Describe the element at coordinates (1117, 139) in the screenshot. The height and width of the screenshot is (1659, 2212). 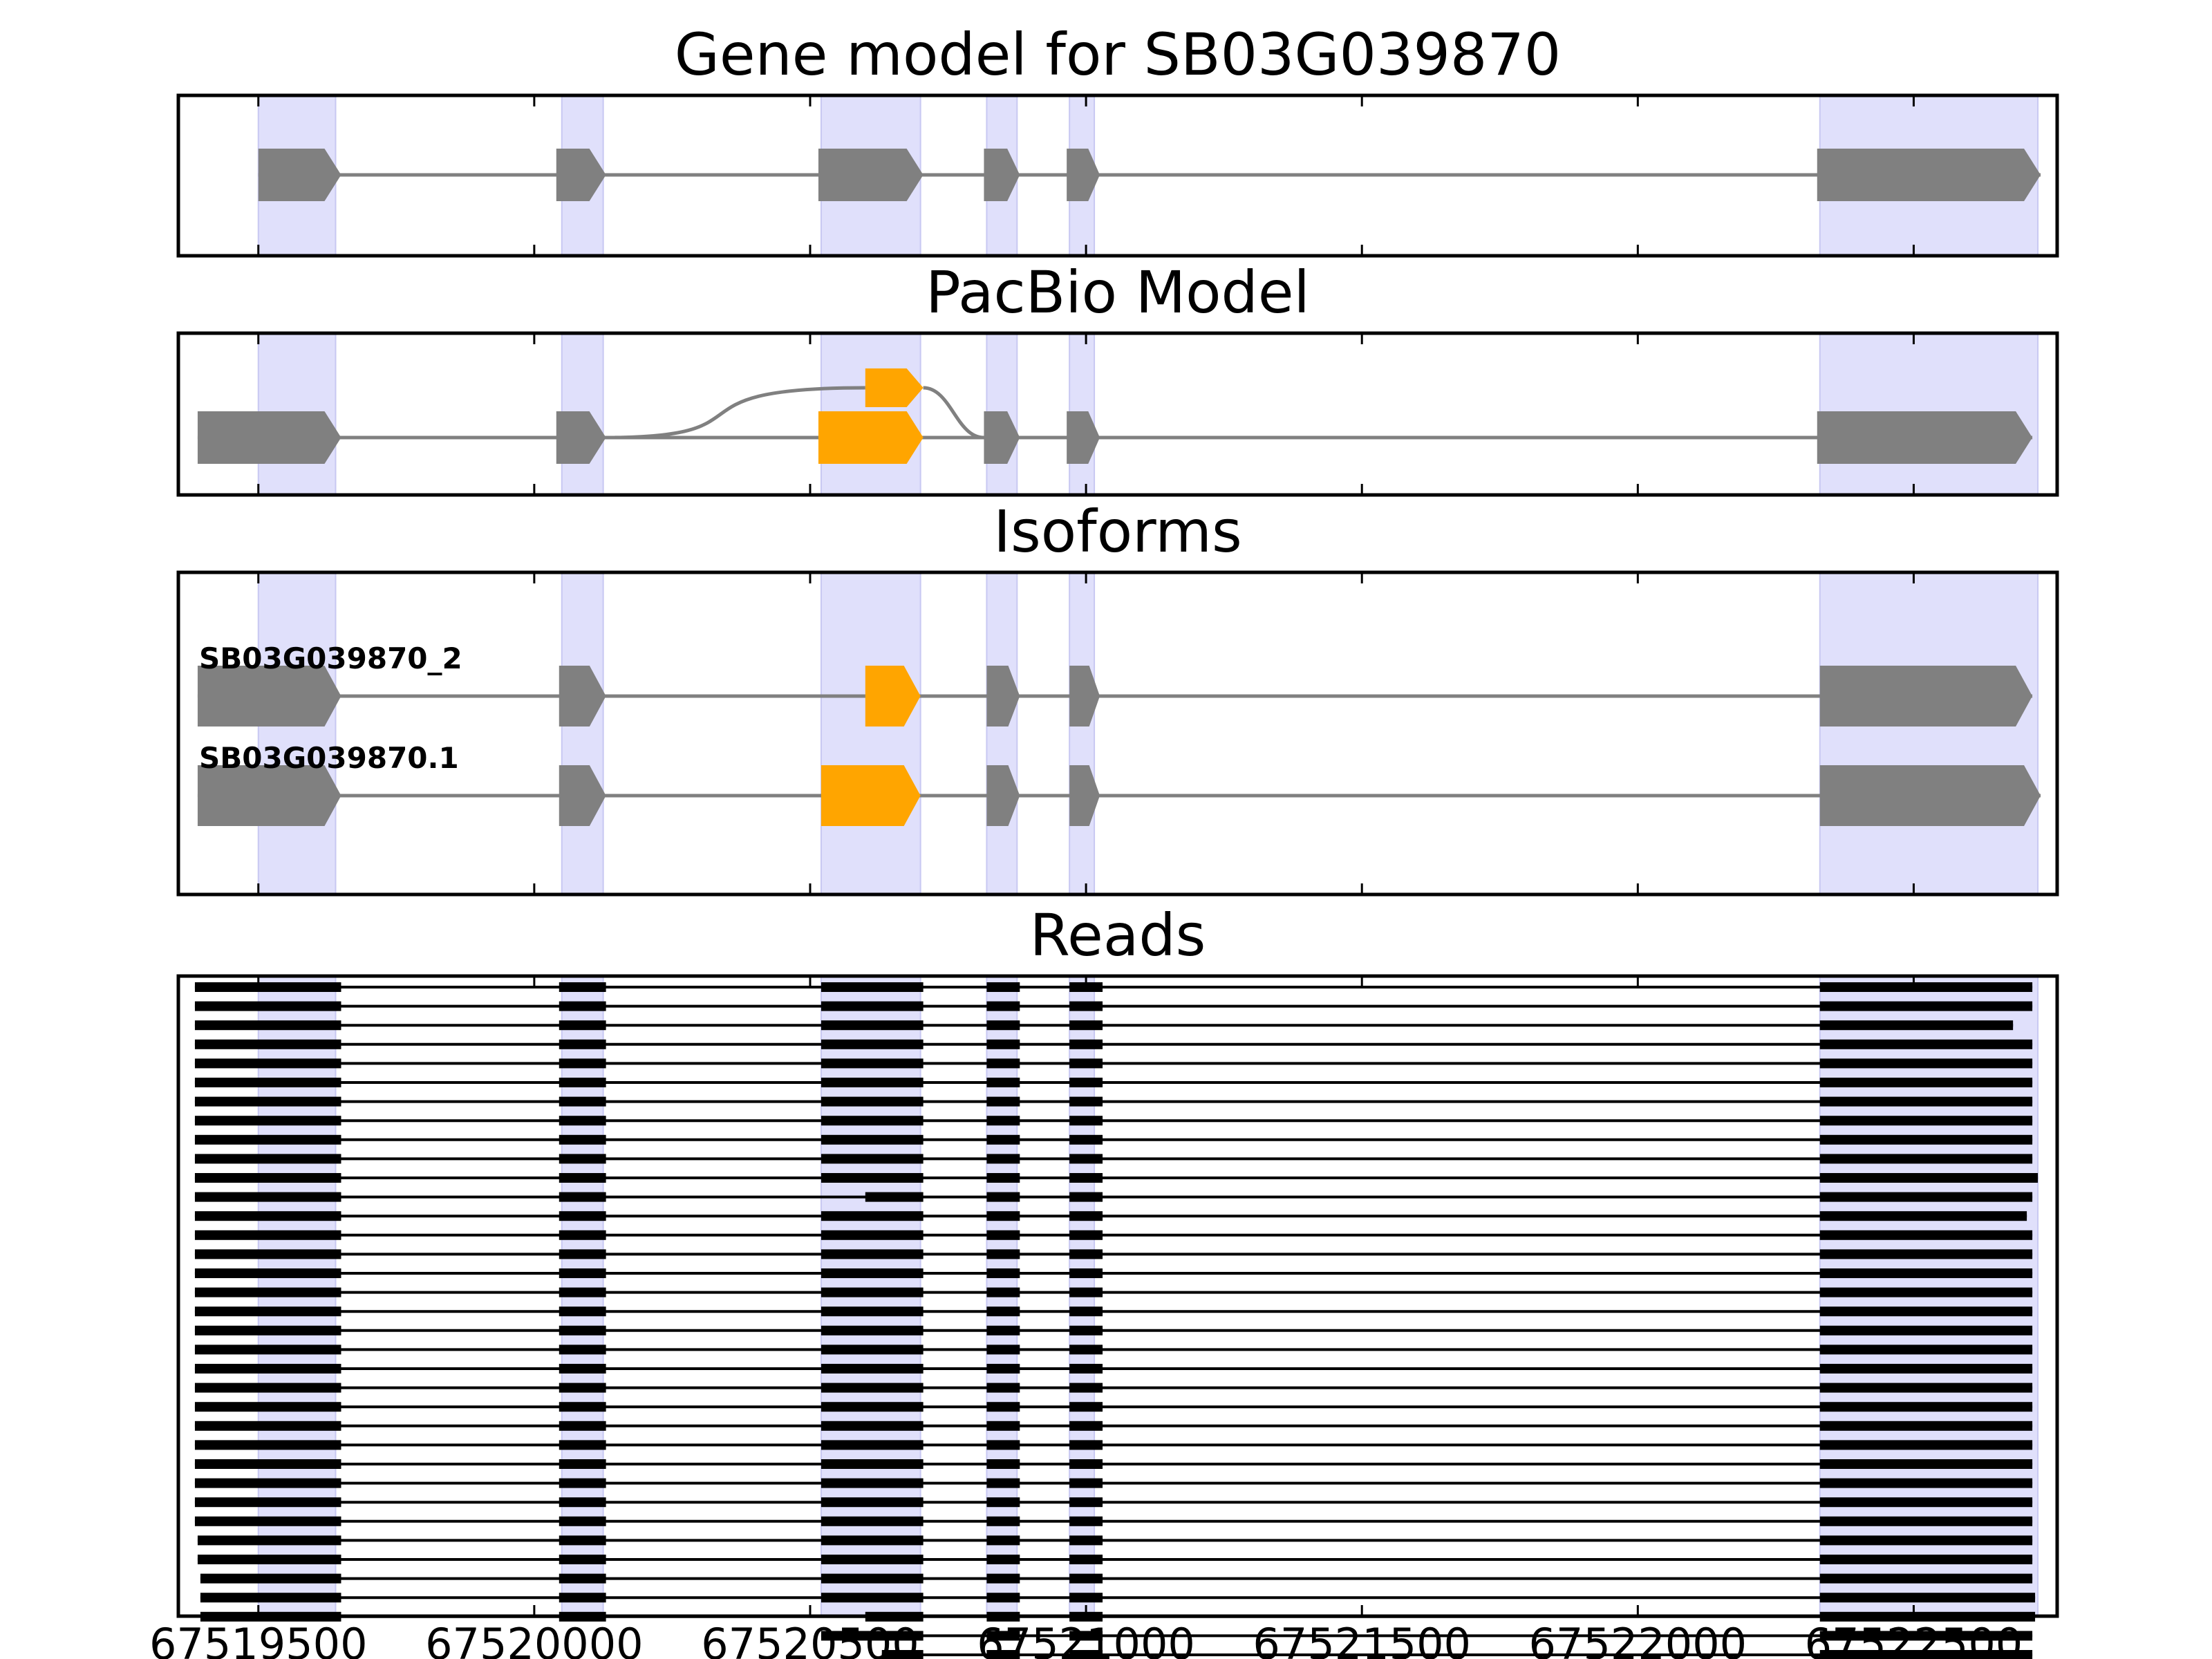
I see `panel-0: Gene model for SB03G039870` at that location.